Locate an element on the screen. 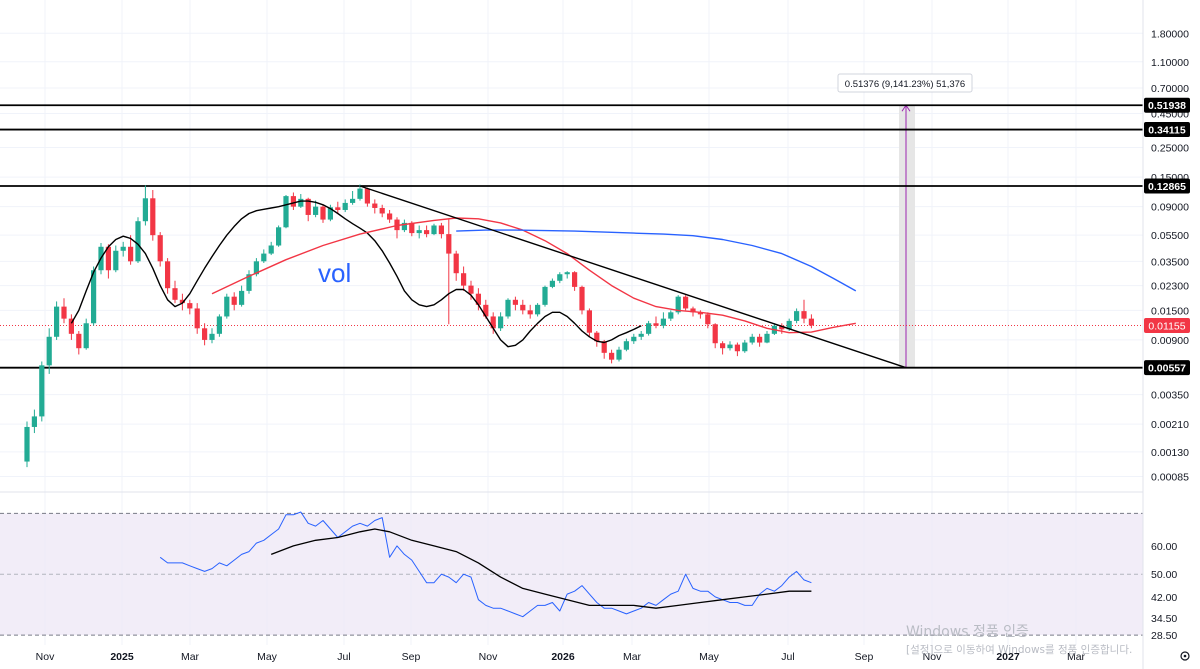  price-tick-label: 0.09000 is located at coordinates (1170, 208).